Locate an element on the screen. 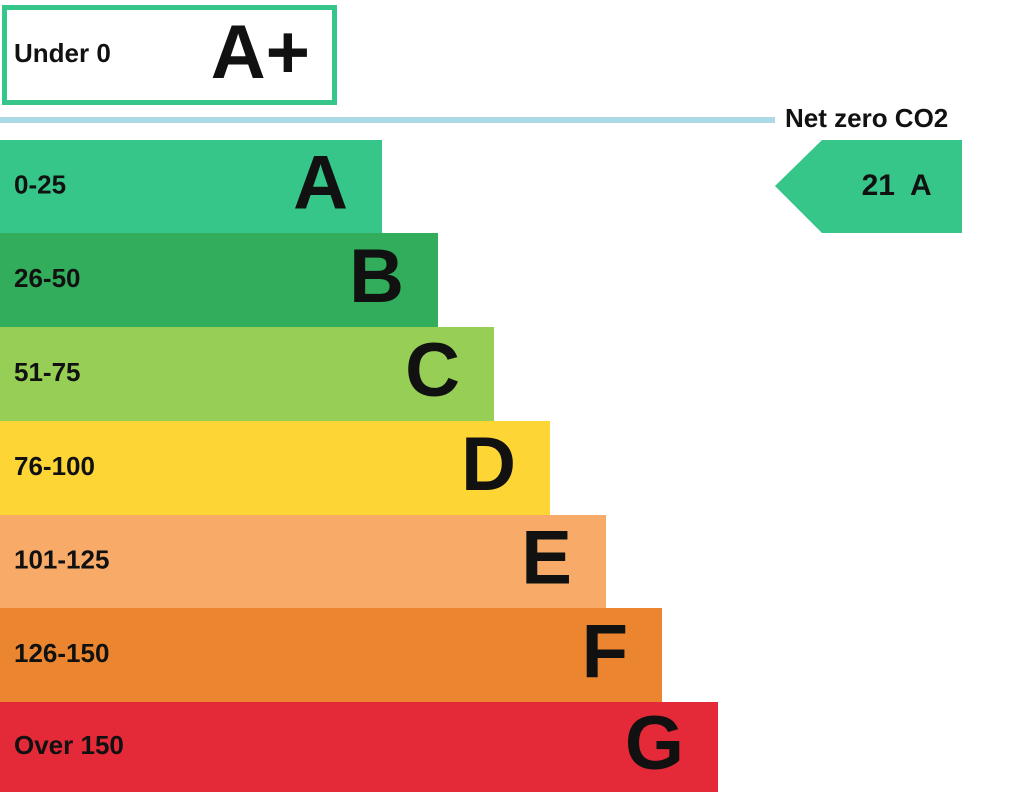  band-range: Over 150 is located at coordinates (69, 745).